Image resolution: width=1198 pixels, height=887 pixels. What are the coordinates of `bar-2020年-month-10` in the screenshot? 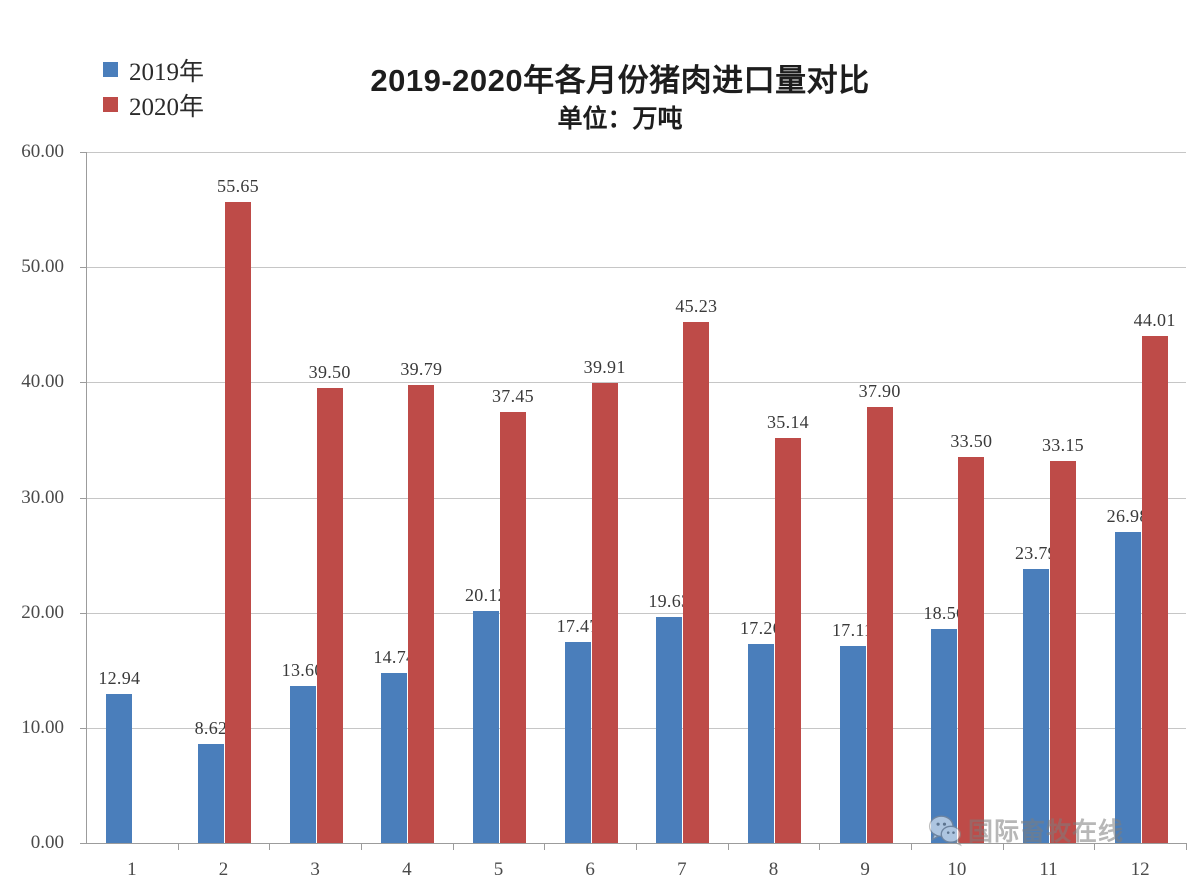 It's located at (971, 650).